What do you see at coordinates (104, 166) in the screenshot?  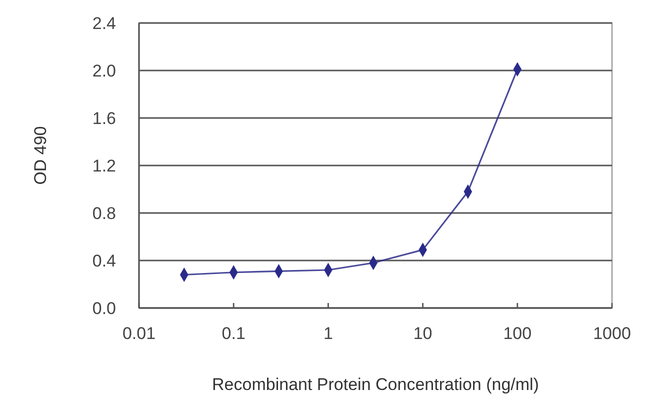 I see `y-tick-label: 1.2` at bounding box center [104, 166].